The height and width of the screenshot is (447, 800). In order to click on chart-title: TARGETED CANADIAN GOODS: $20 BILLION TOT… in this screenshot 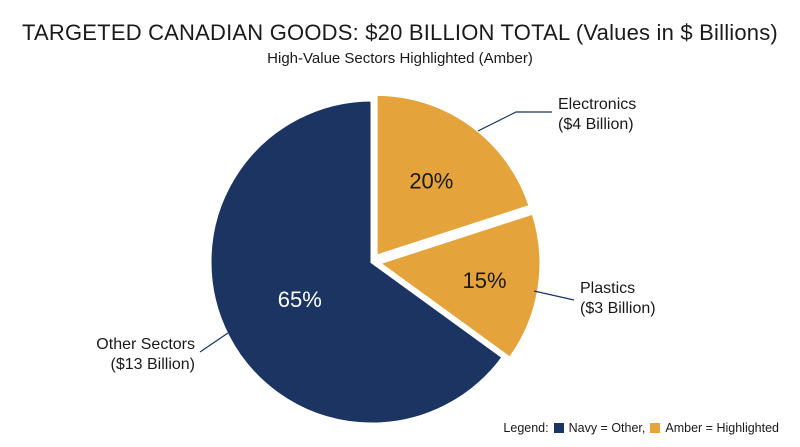, I will do `click(400, 32)`.